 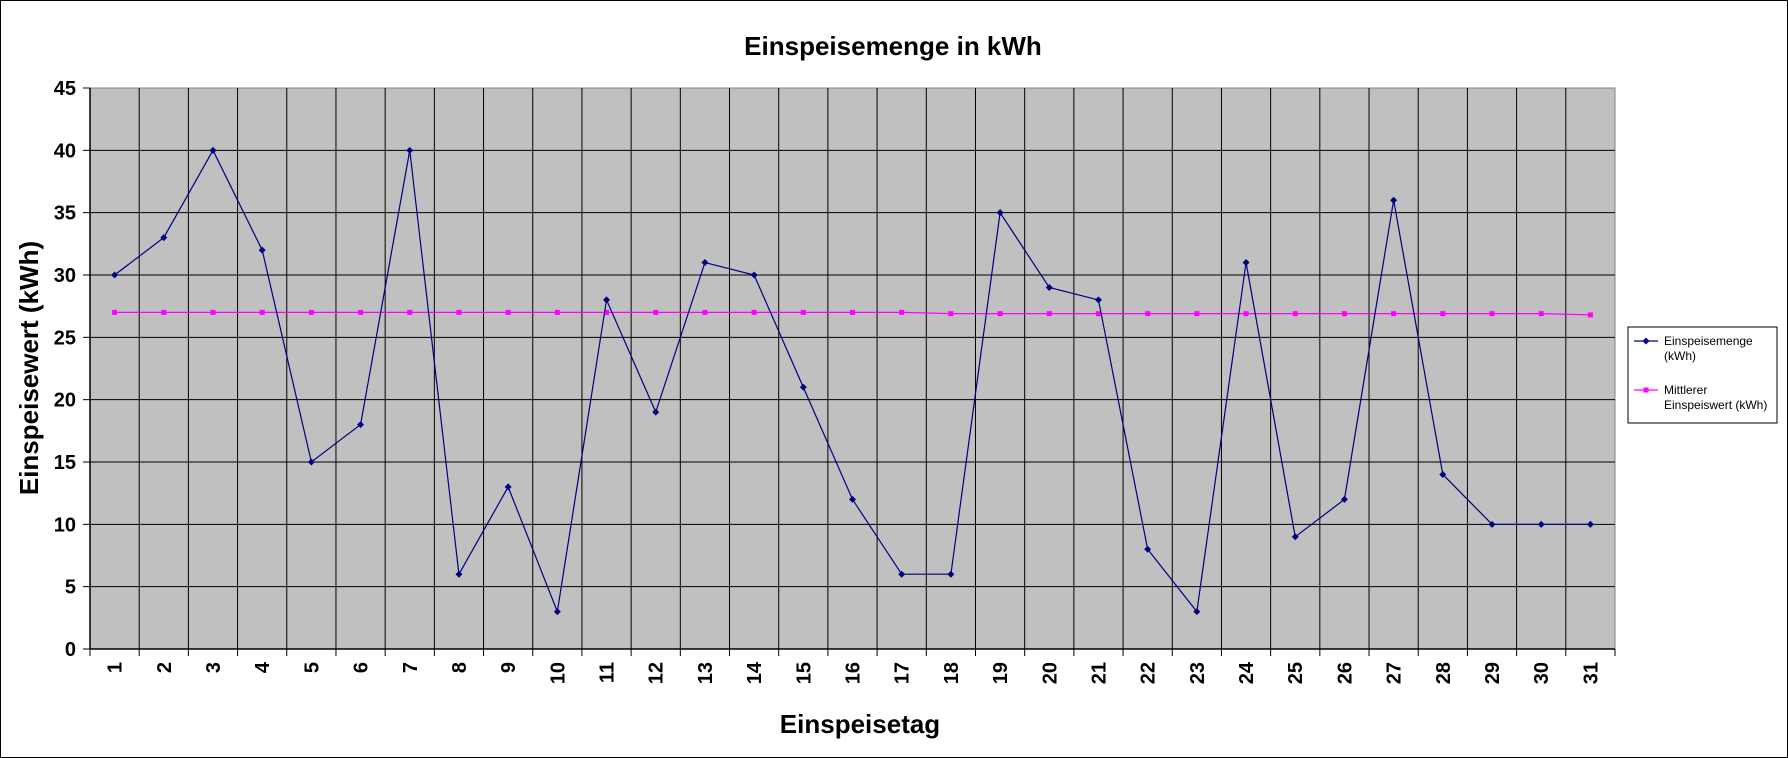 What do you see at coordinates (706, 673) in the screenshot?
I see `x-tick-label: 13` at bounding box center [706, 673].